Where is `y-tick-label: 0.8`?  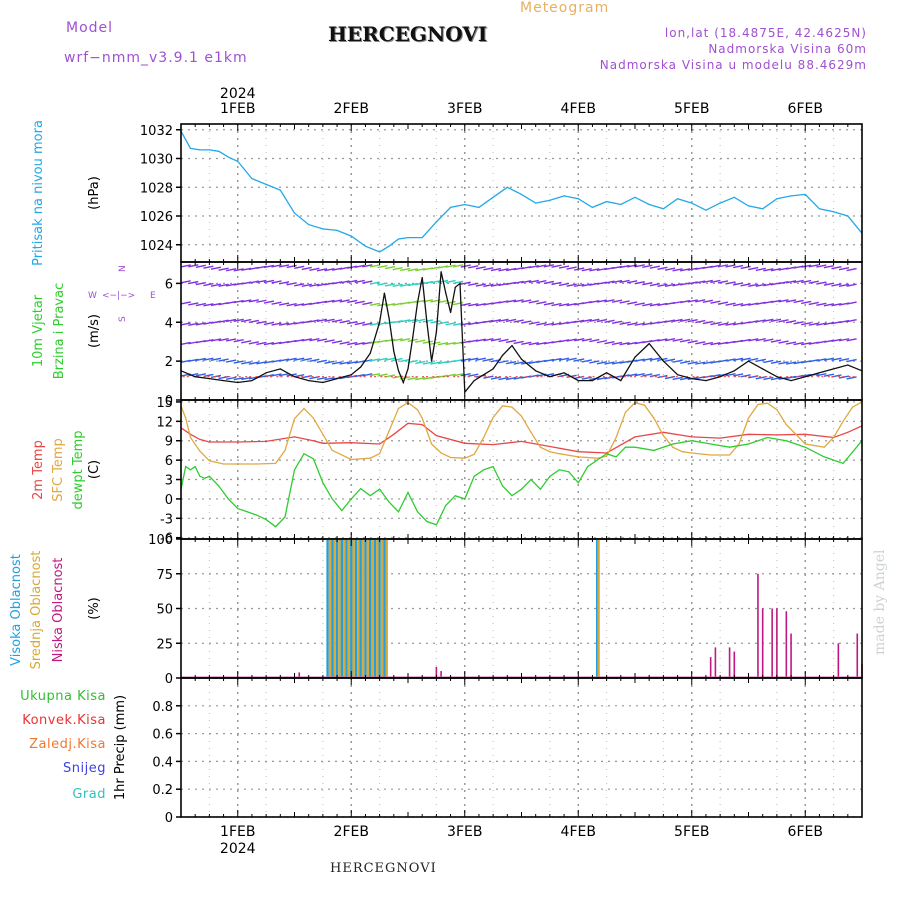 y-tick-label: 0.8 is located at coordinates (162, 707).